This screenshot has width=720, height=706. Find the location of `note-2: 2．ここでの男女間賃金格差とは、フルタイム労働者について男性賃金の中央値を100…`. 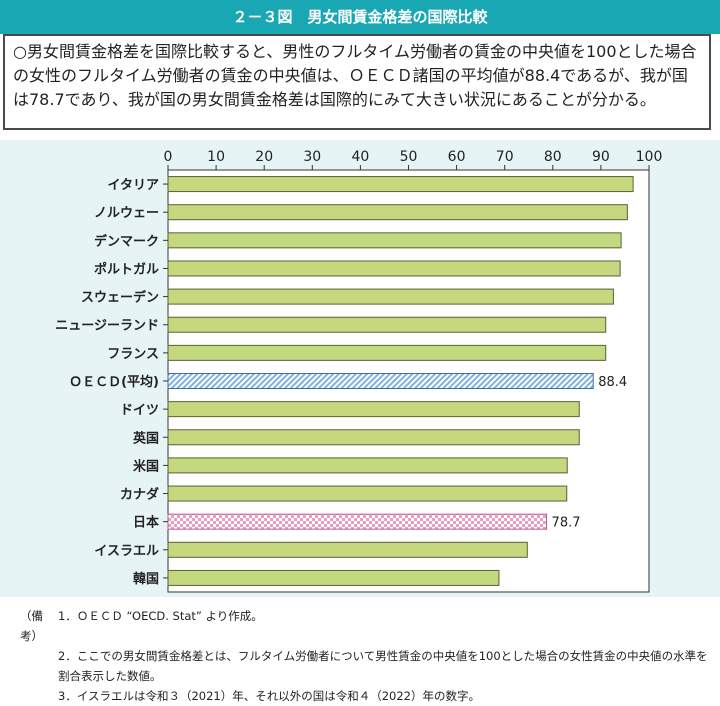

note-2: 2．ここでの男女間賃金格差とは、フルタイム労働者について男性賃金の中央値を100… is located at coordinates (383, 666).